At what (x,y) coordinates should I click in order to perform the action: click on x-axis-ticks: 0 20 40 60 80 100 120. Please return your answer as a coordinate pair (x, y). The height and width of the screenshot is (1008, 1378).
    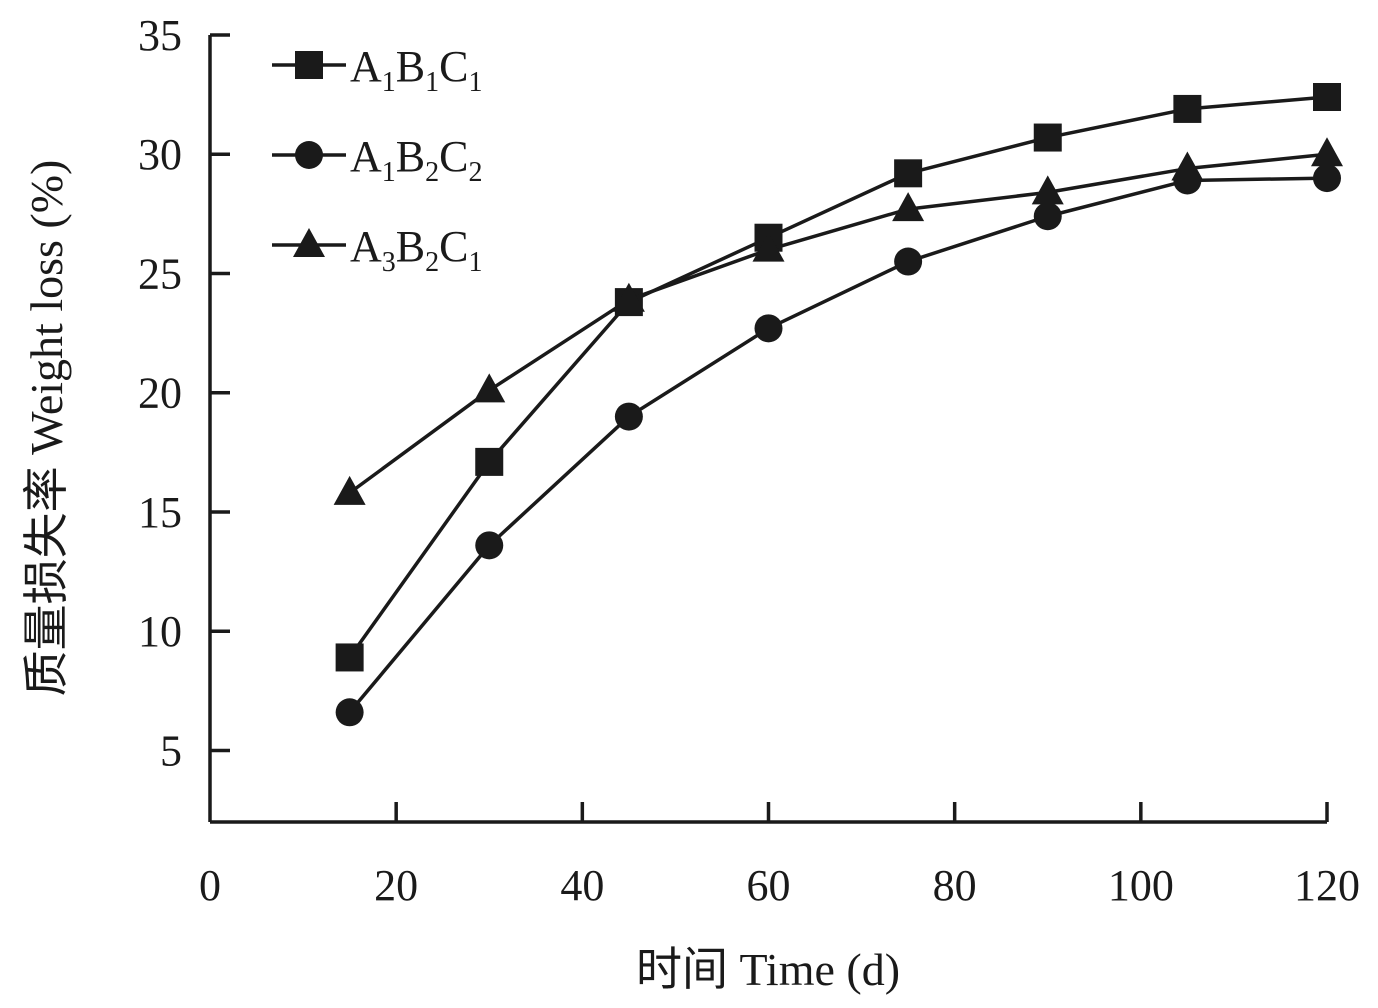
    Looking at the image, I should click on (779, 856).